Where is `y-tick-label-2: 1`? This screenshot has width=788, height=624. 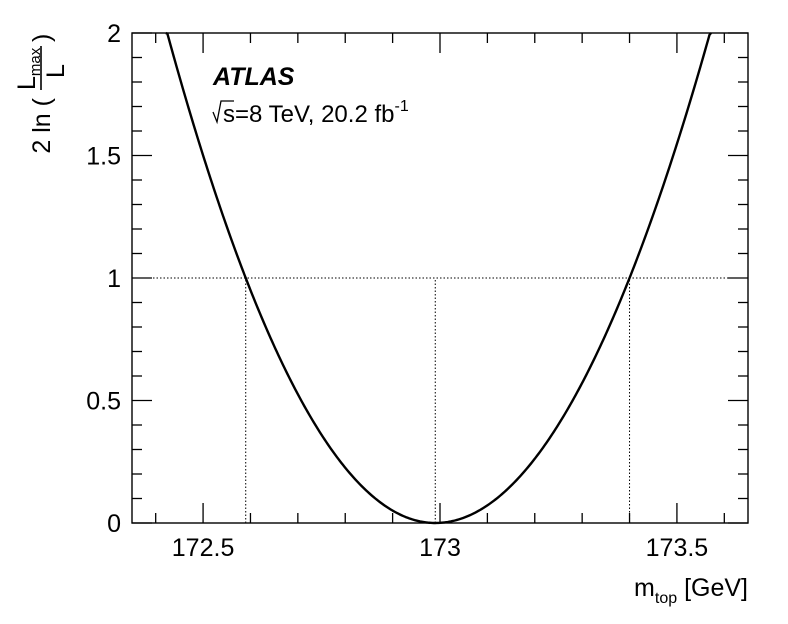
y-tick-label-2: 1 is located at coordinates (114, 279).